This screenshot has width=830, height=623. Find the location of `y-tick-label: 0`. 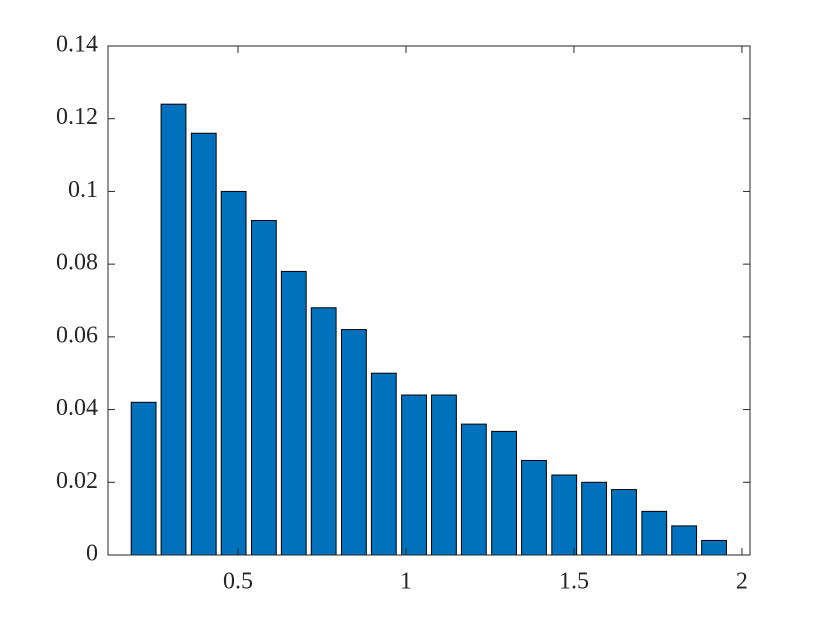

y-tick-label: 0 is located at coordinates (92, 554).